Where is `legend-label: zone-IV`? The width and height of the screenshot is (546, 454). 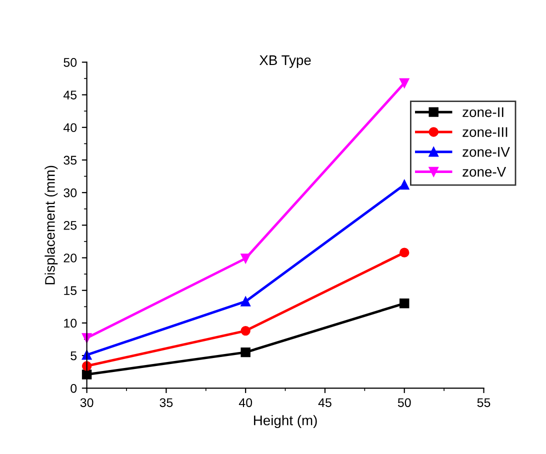 legend-label: zone-IV is located at coordinates (486, 152).